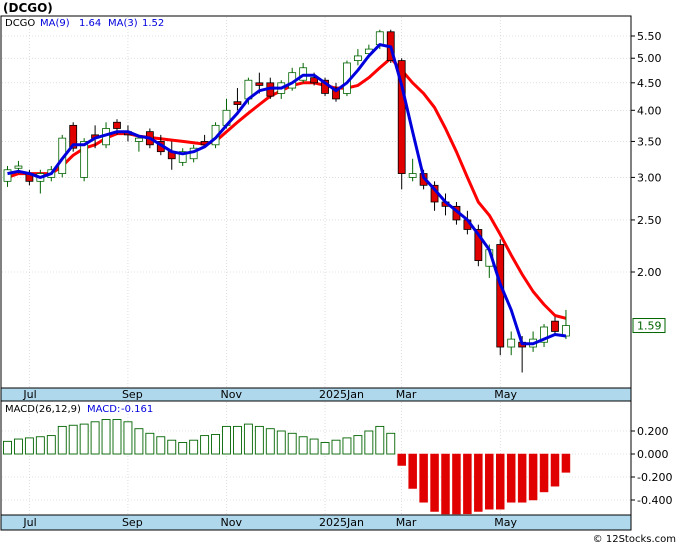 The width and height of the screenshot is (680, 550). Describe the element at coordinates (634, 539) in the screenshot. I see `watermark: © 12Stocks.com` at that location.